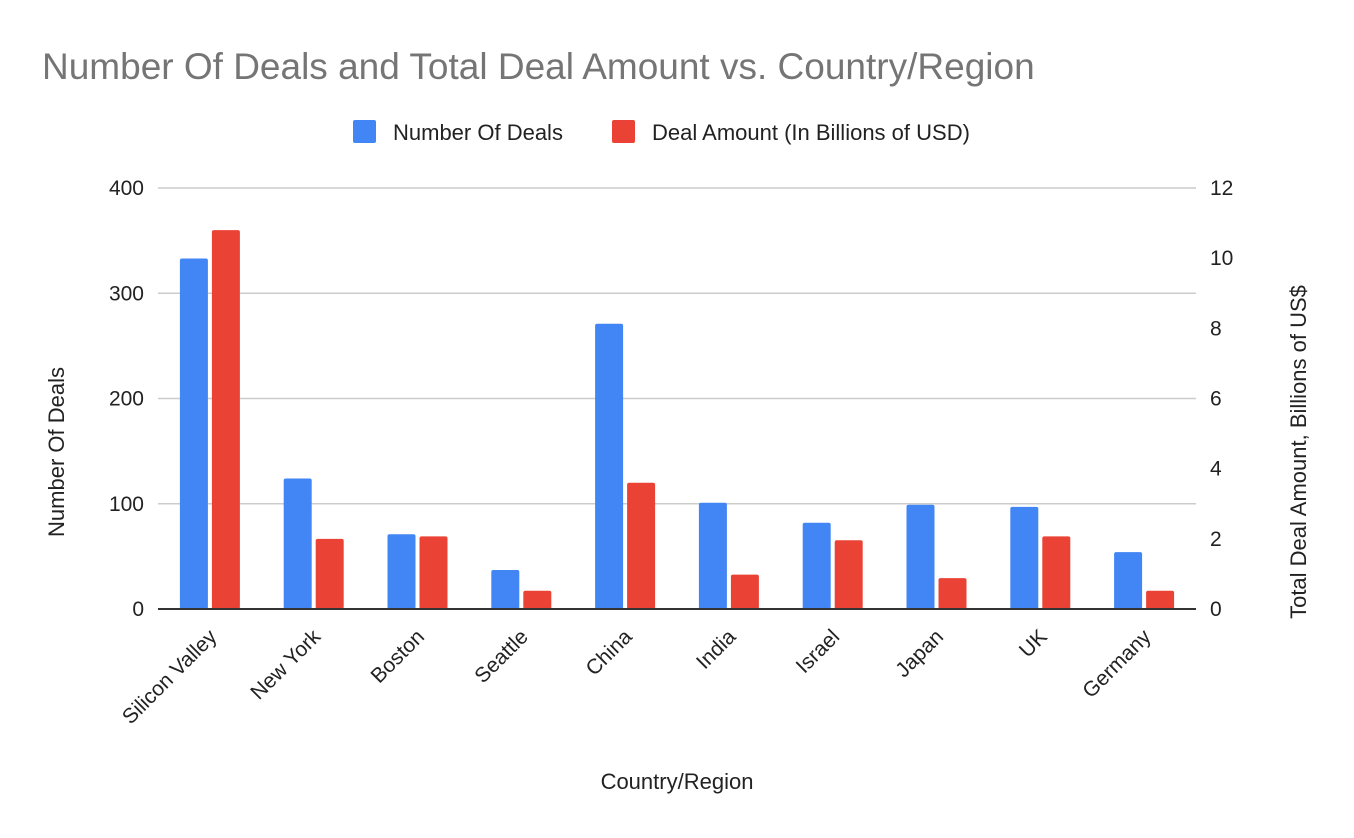  Describe the element at coordinates (285, 664) in the screenshot. I see `category-label-new-york: New York` at that location.